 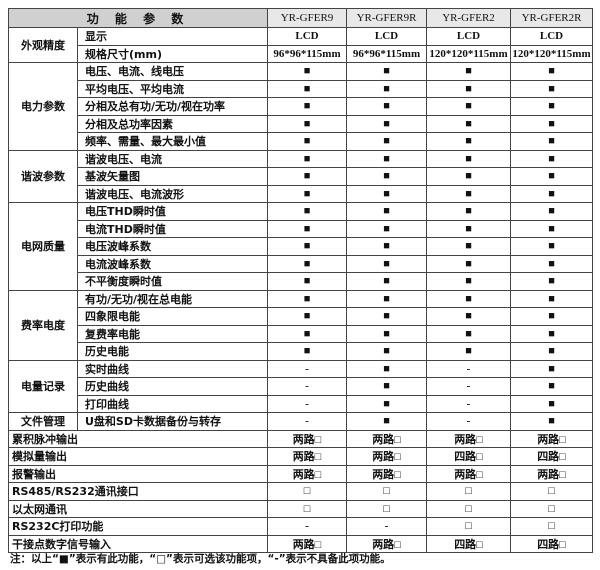 What do you see at coordinates (301, 263) in the screenshot?
I see `table-row: 电流波峰系数 ■ ■ ■ ■` at bounding box center [301, 263].